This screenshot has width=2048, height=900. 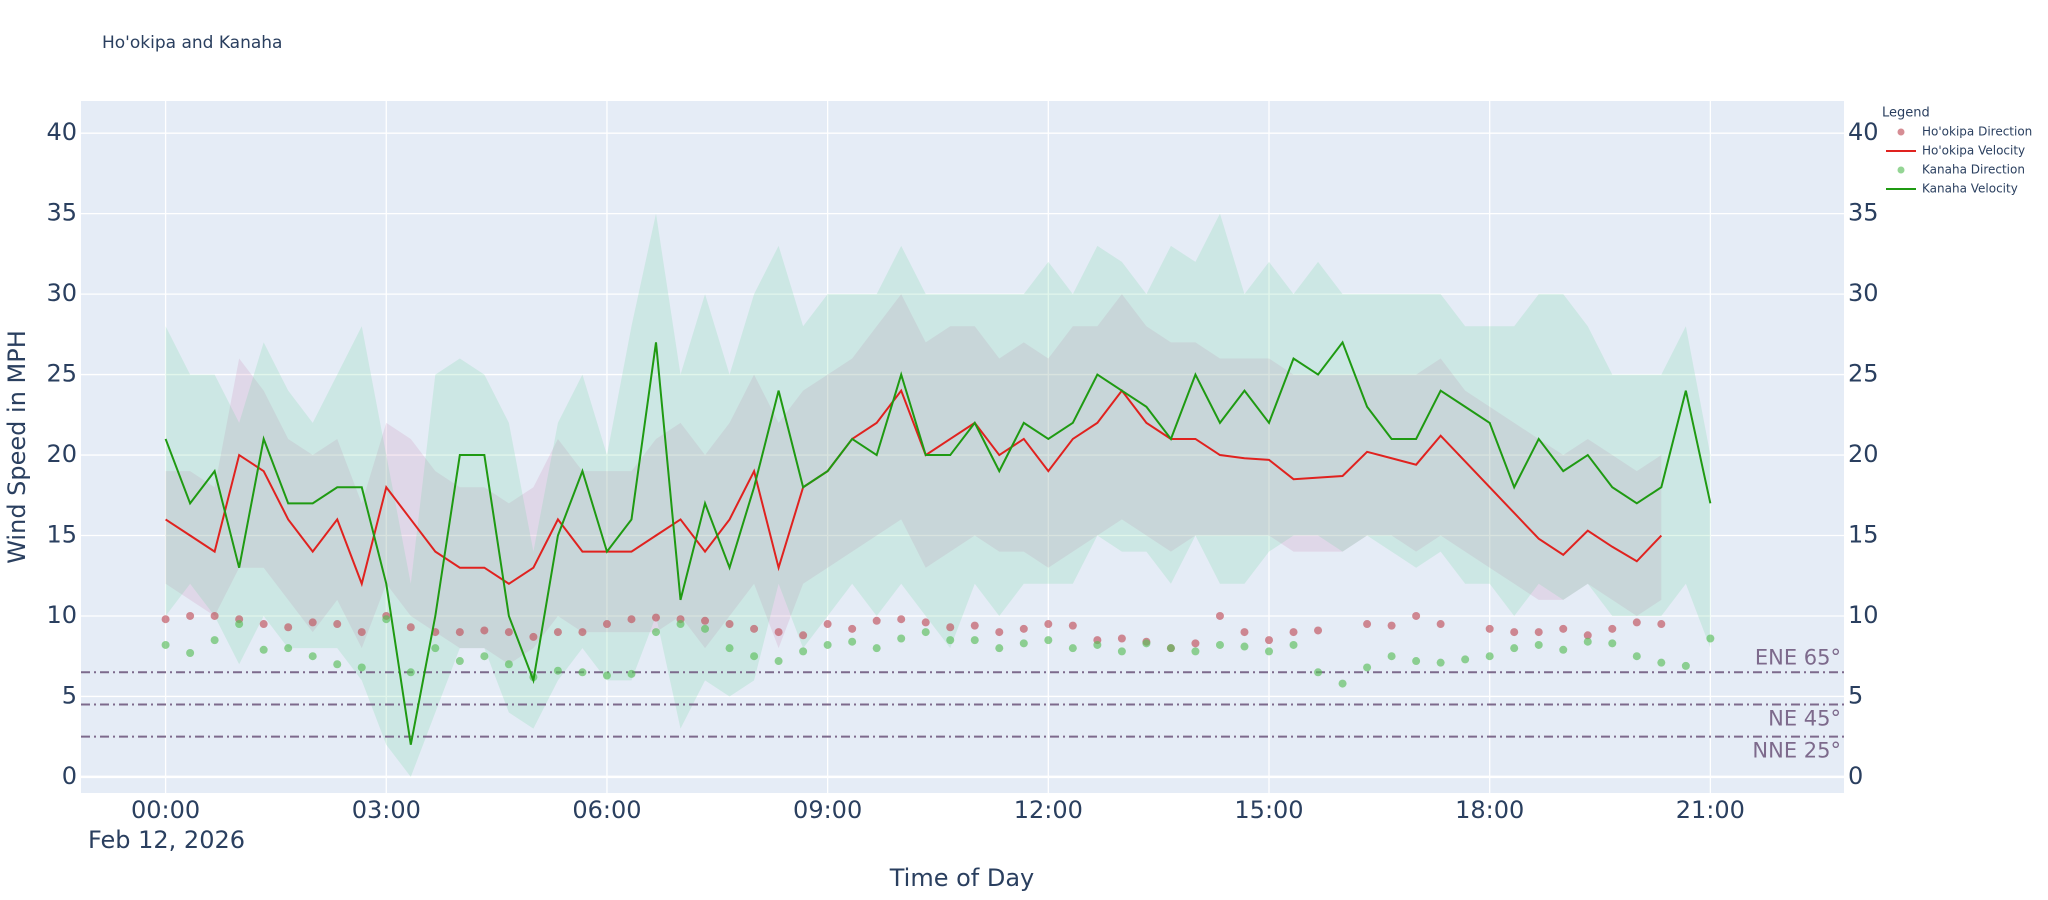 What do you see at coordinates (1710, 810) in the screenshot?
I see `x-tick-label: 21:00` at bounding box center [1710, 810].